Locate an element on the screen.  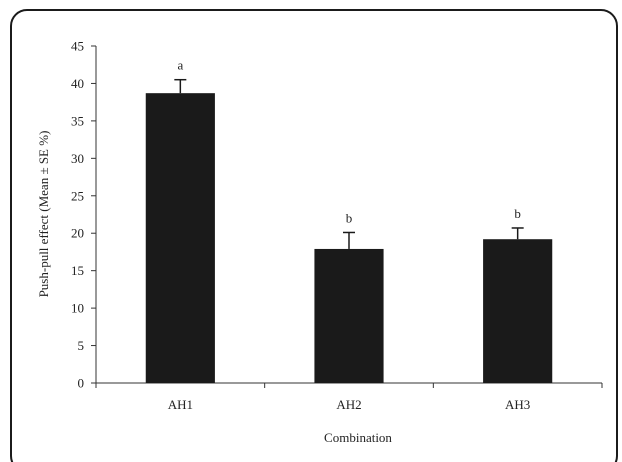
y-axis-title: Push-pull effect (Mean ± SE %) is located at coordinates (43, 214).